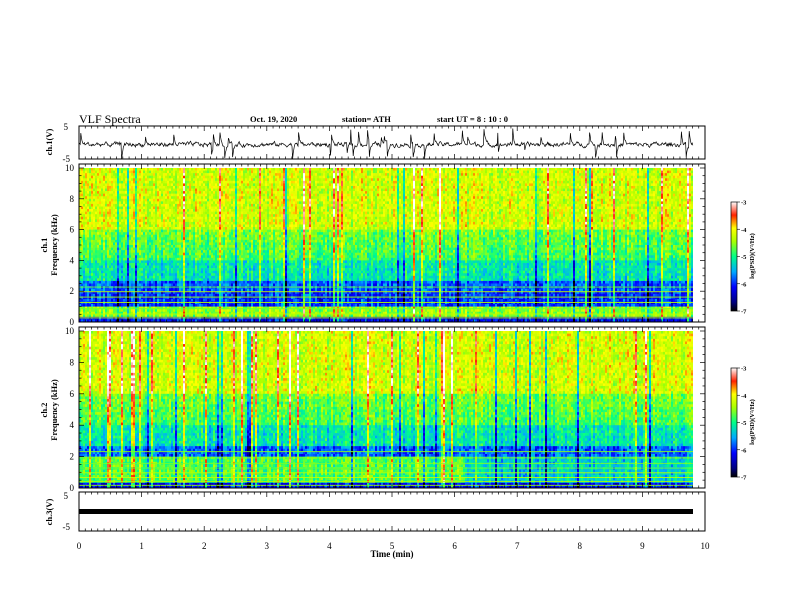 The width and height of the screenshot is (792, 612). Describe the element at coordinates (54, 410) in the screenshot. I see `ch2-spectrogram-ylabel-freq: Frequency (kHz)` at that location.